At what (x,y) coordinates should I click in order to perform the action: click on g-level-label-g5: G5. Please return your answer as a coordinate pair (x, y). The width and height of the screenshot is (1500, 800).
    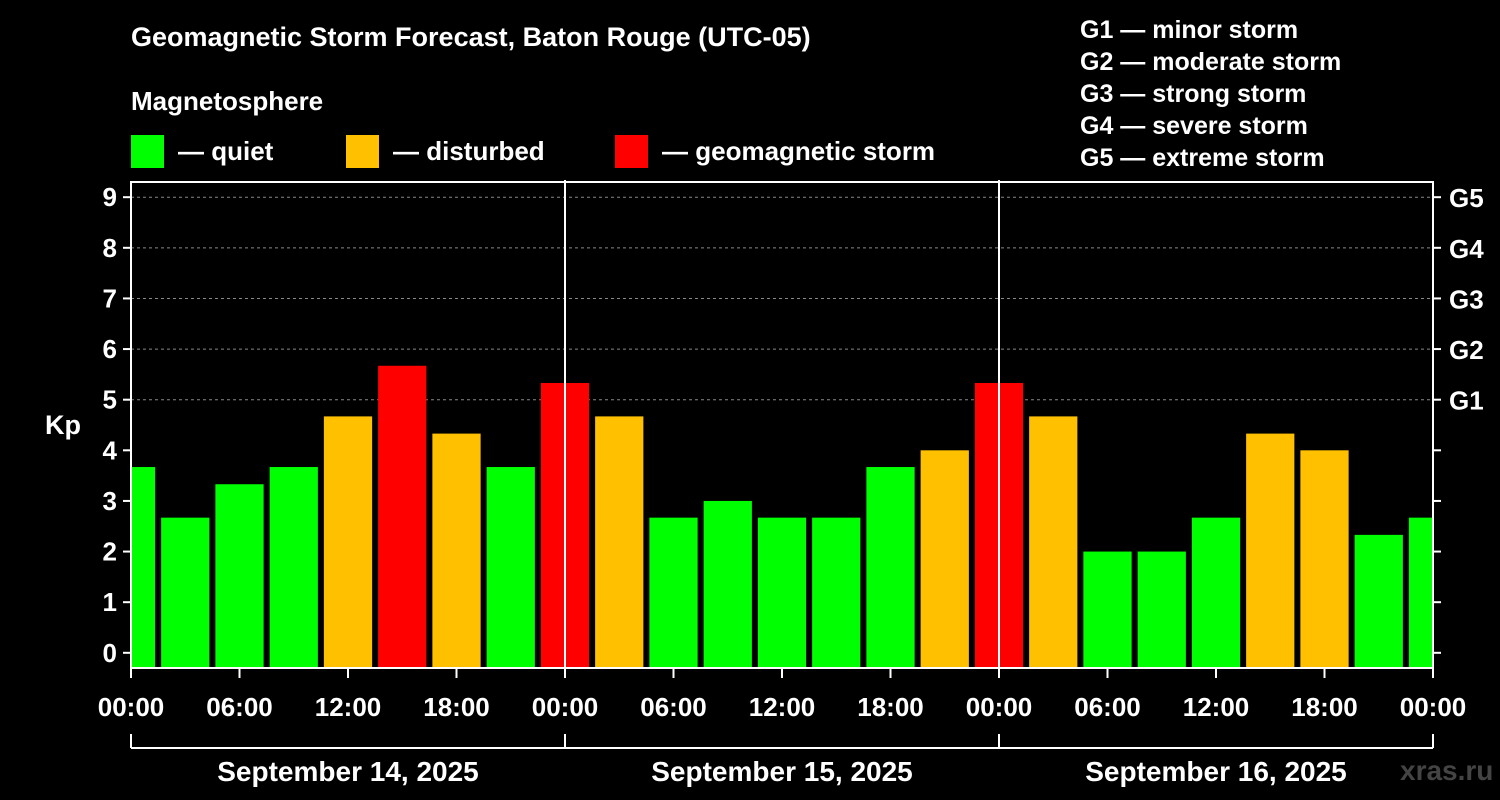
    Looking at the image, I should click on (1466, 198).